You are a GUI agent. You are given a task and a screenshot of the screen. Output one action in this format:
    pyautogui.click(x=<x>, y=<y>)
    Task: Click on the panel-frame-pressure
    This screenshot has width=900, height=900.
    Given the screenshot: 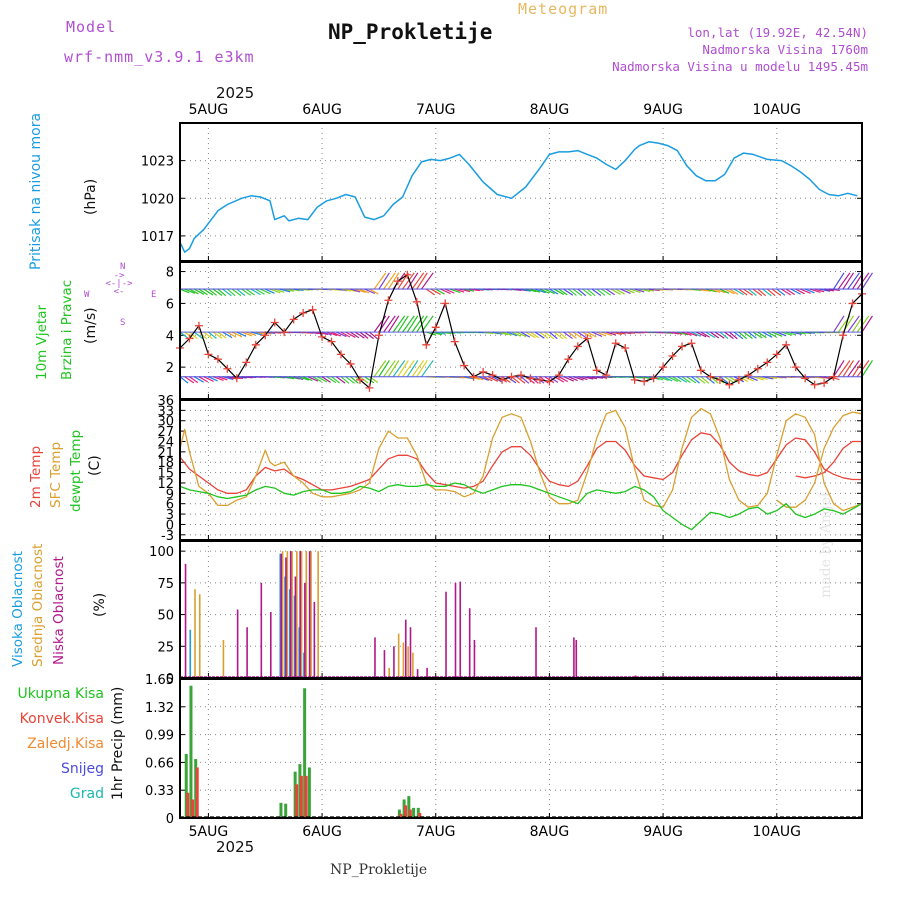 What is the action you would take?
    pyautogui.click(x=521, y=192)
    